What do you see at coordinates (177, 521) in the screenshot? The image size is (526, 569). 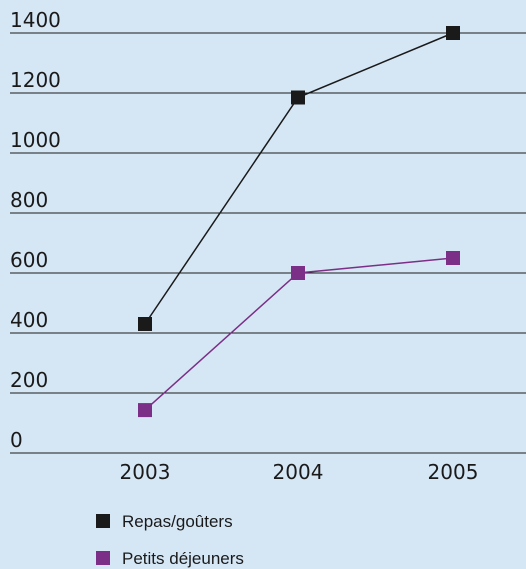 I see `legend-label: Repas/goûters` at bounding box center [177, 521].